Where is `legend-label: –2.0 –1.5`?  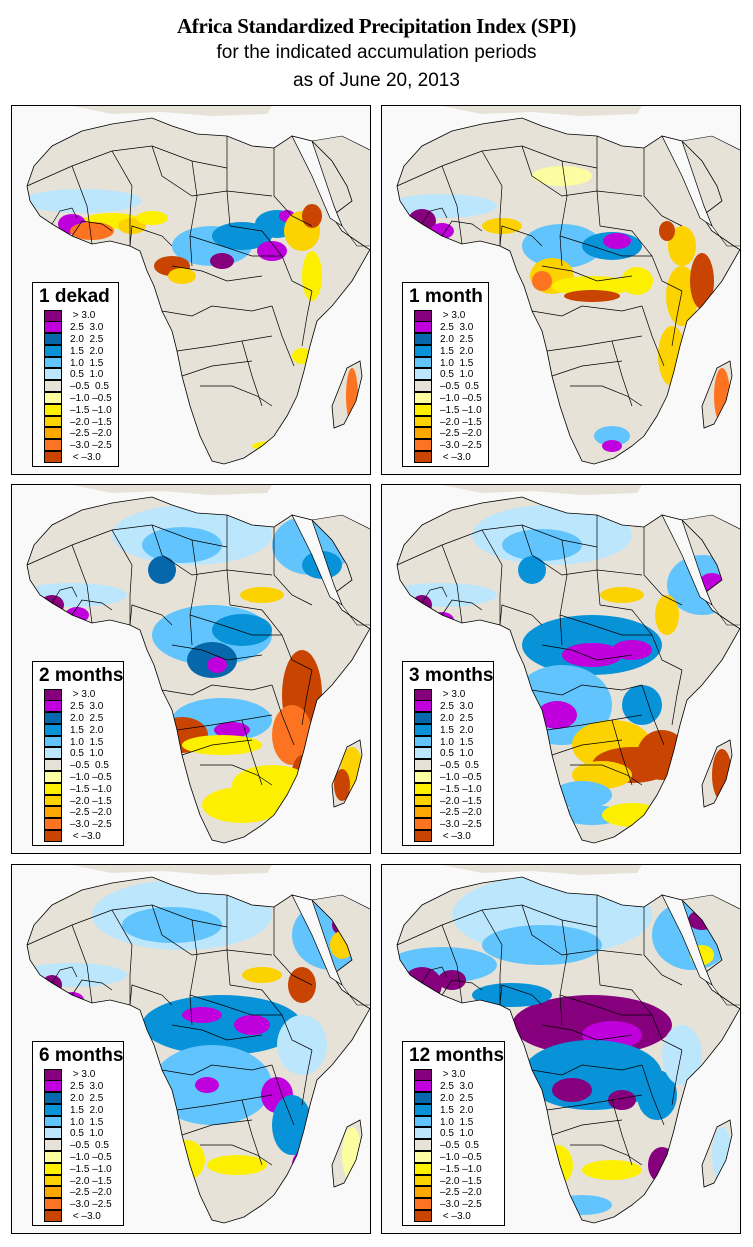
legend-label: –2.0 –1.5 is located at coordinates (91, 1181).